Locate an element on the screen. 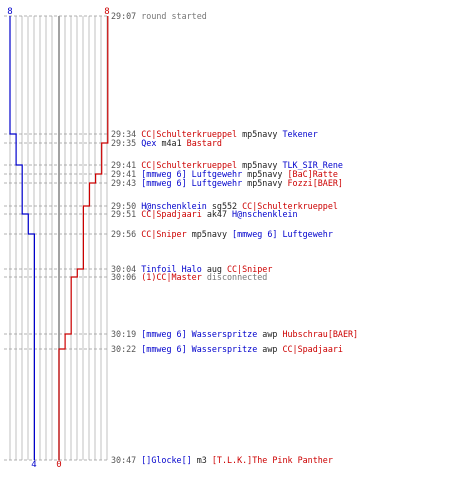 This screenshot has width=450, height=500. event-weapon: ak47 is located at coordinates (217, 214).